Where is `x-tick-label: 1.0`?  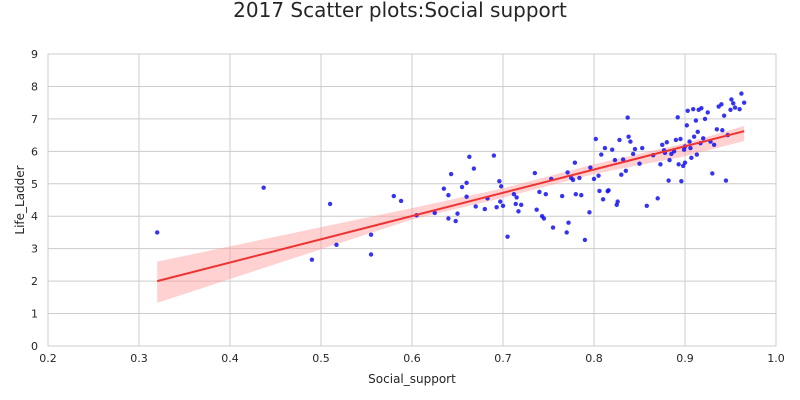 x-tick-label: 1.0 is located at coordinates (776, 358).